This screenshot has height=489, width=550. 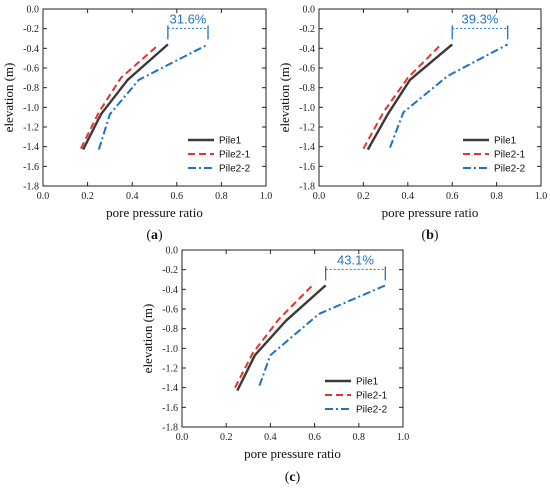 I want to click on panel-label: (a), so click(x=154, y=235).